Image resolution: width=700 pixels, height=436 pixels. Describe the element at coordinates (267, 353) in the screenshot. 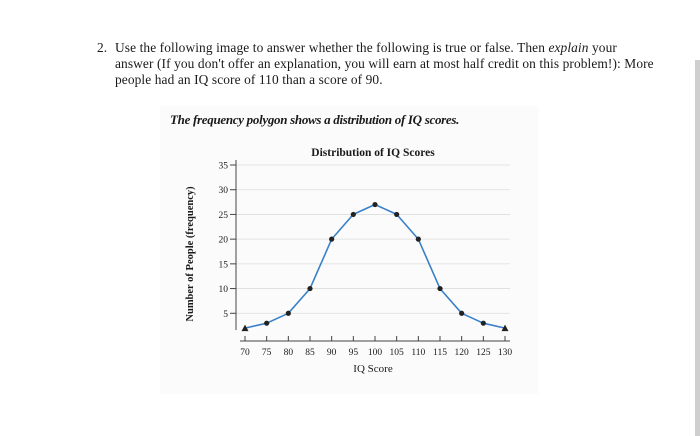

I see `x-tick-label: 75` at that location.